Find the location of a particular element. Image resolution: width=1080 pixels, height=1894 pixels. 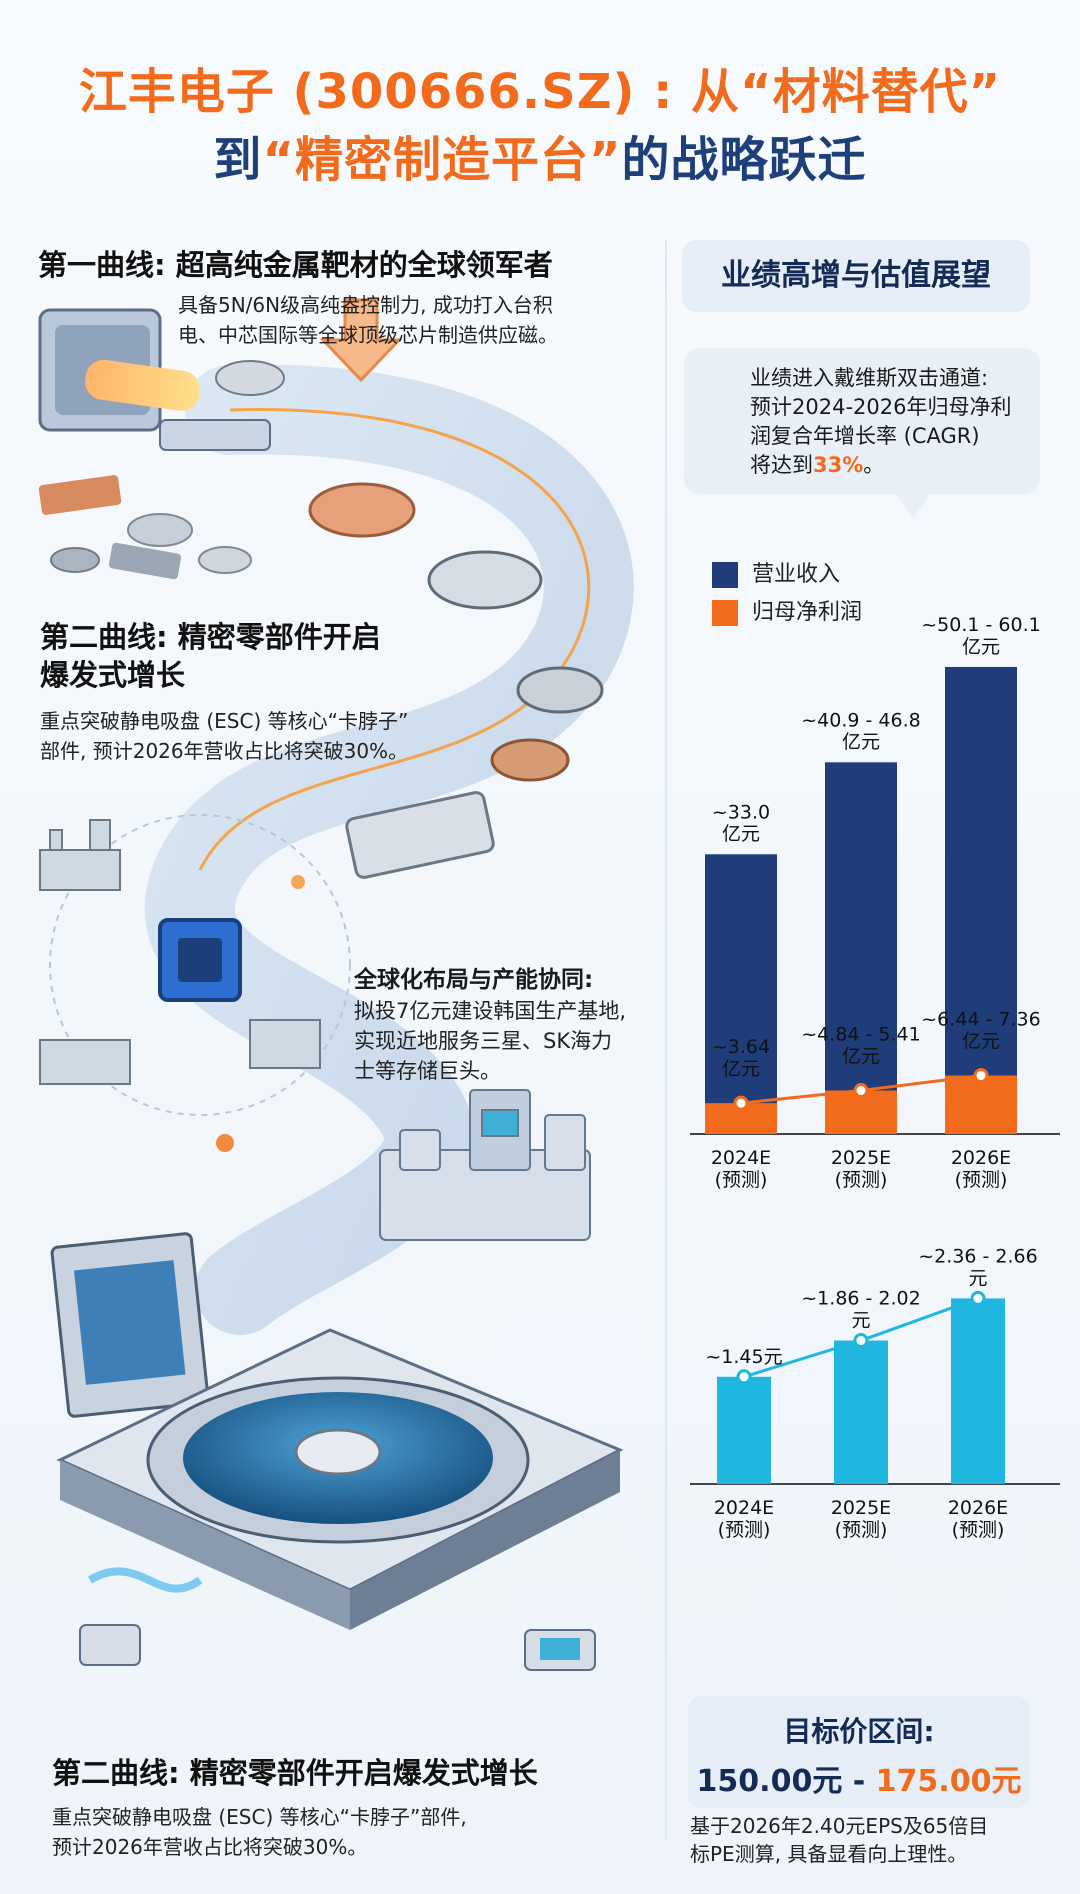

eps-data-label: ~1.86 - 2.02 元 is located at coordinates (860, 1310).